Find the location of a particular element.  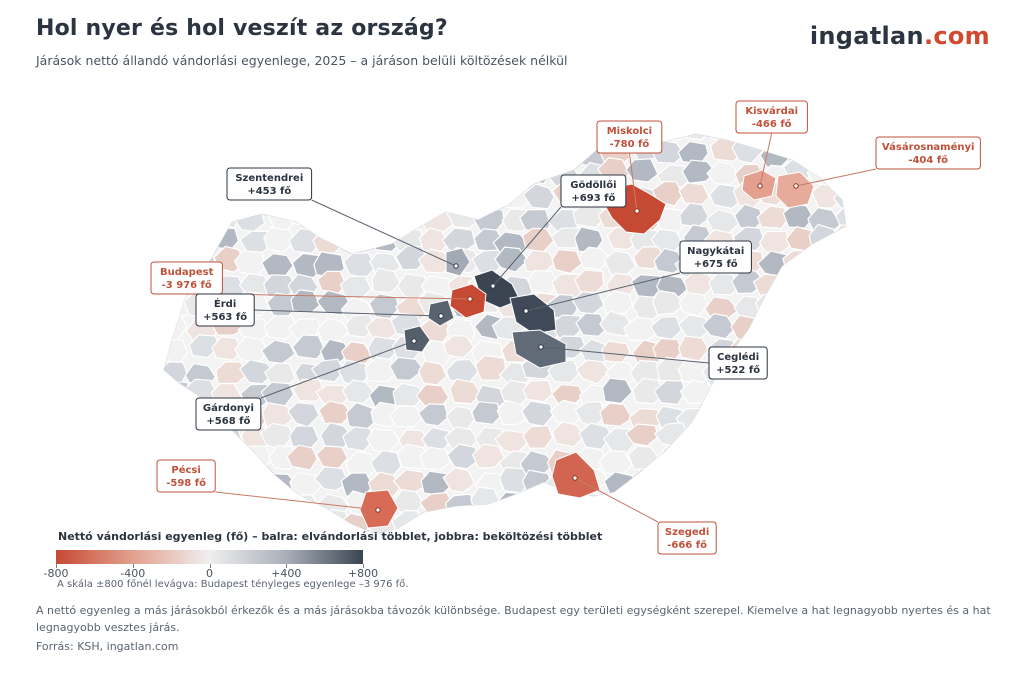

callout-gárdonyi: Gárdonyi+568 fő is located at coordinates (228, 414).